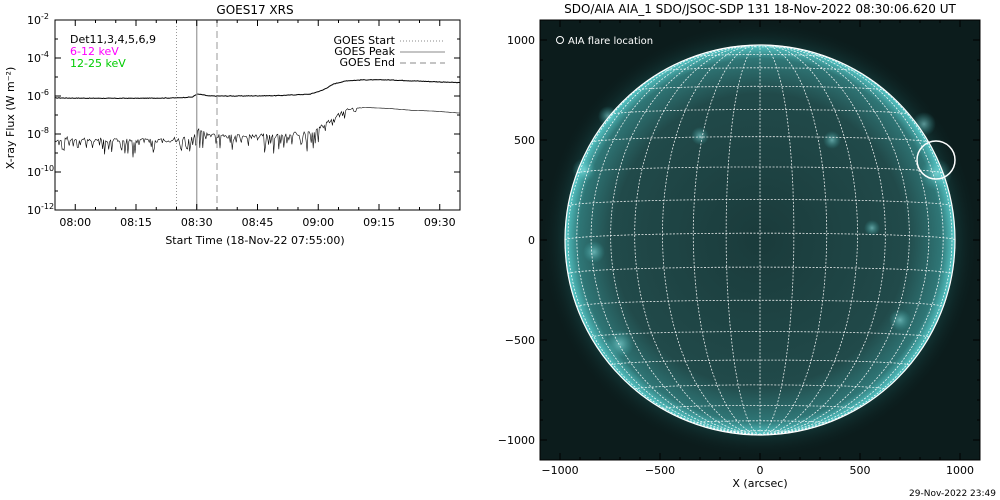  I want to click on goes-series-group, so click(257, 118).